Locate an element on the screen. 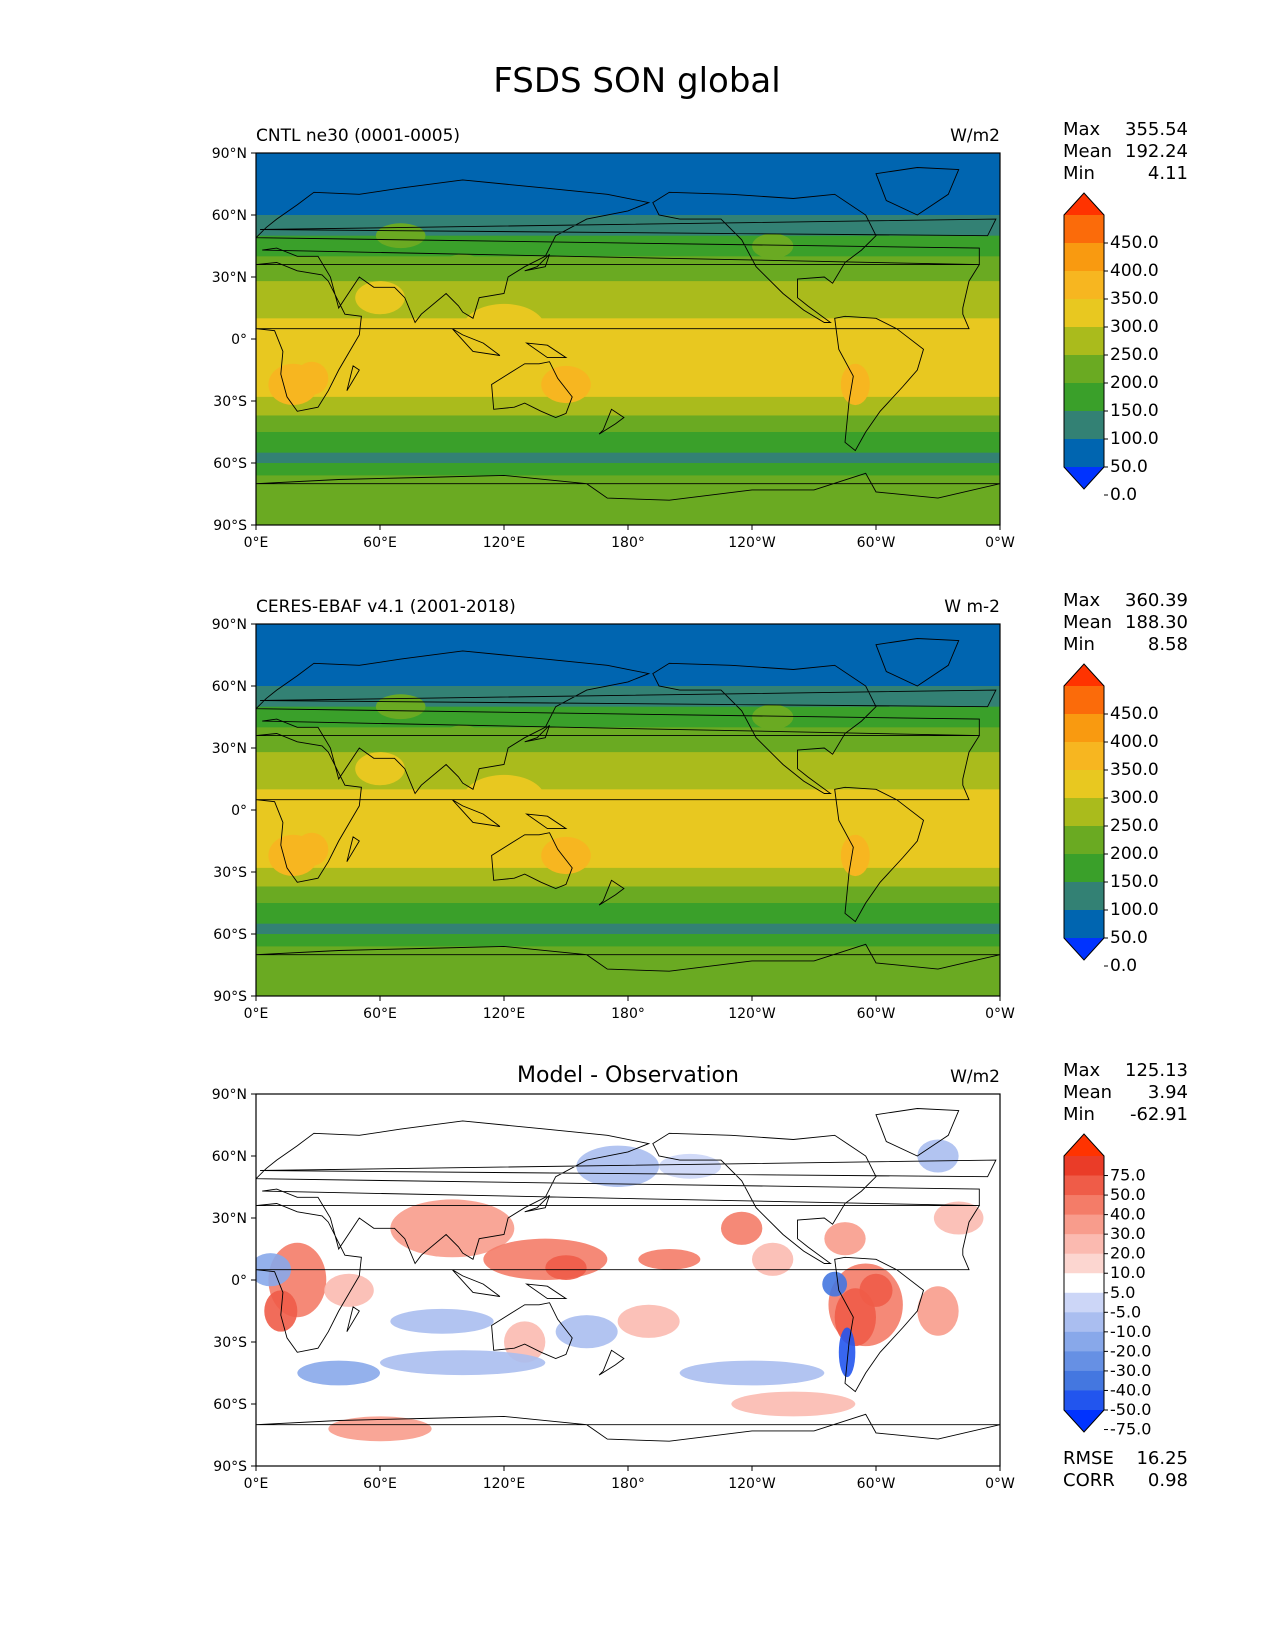  colorbar-tick-label: 10.0 is located at coordinates (1128, 1272).